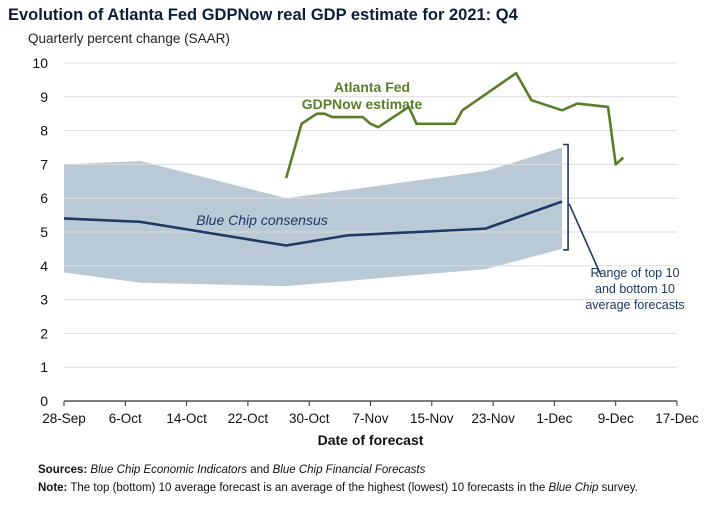  What do you see at coordinates (618, 488) in the screenshot?
I see `note-end: survey.` at bounding box center [618, 488].